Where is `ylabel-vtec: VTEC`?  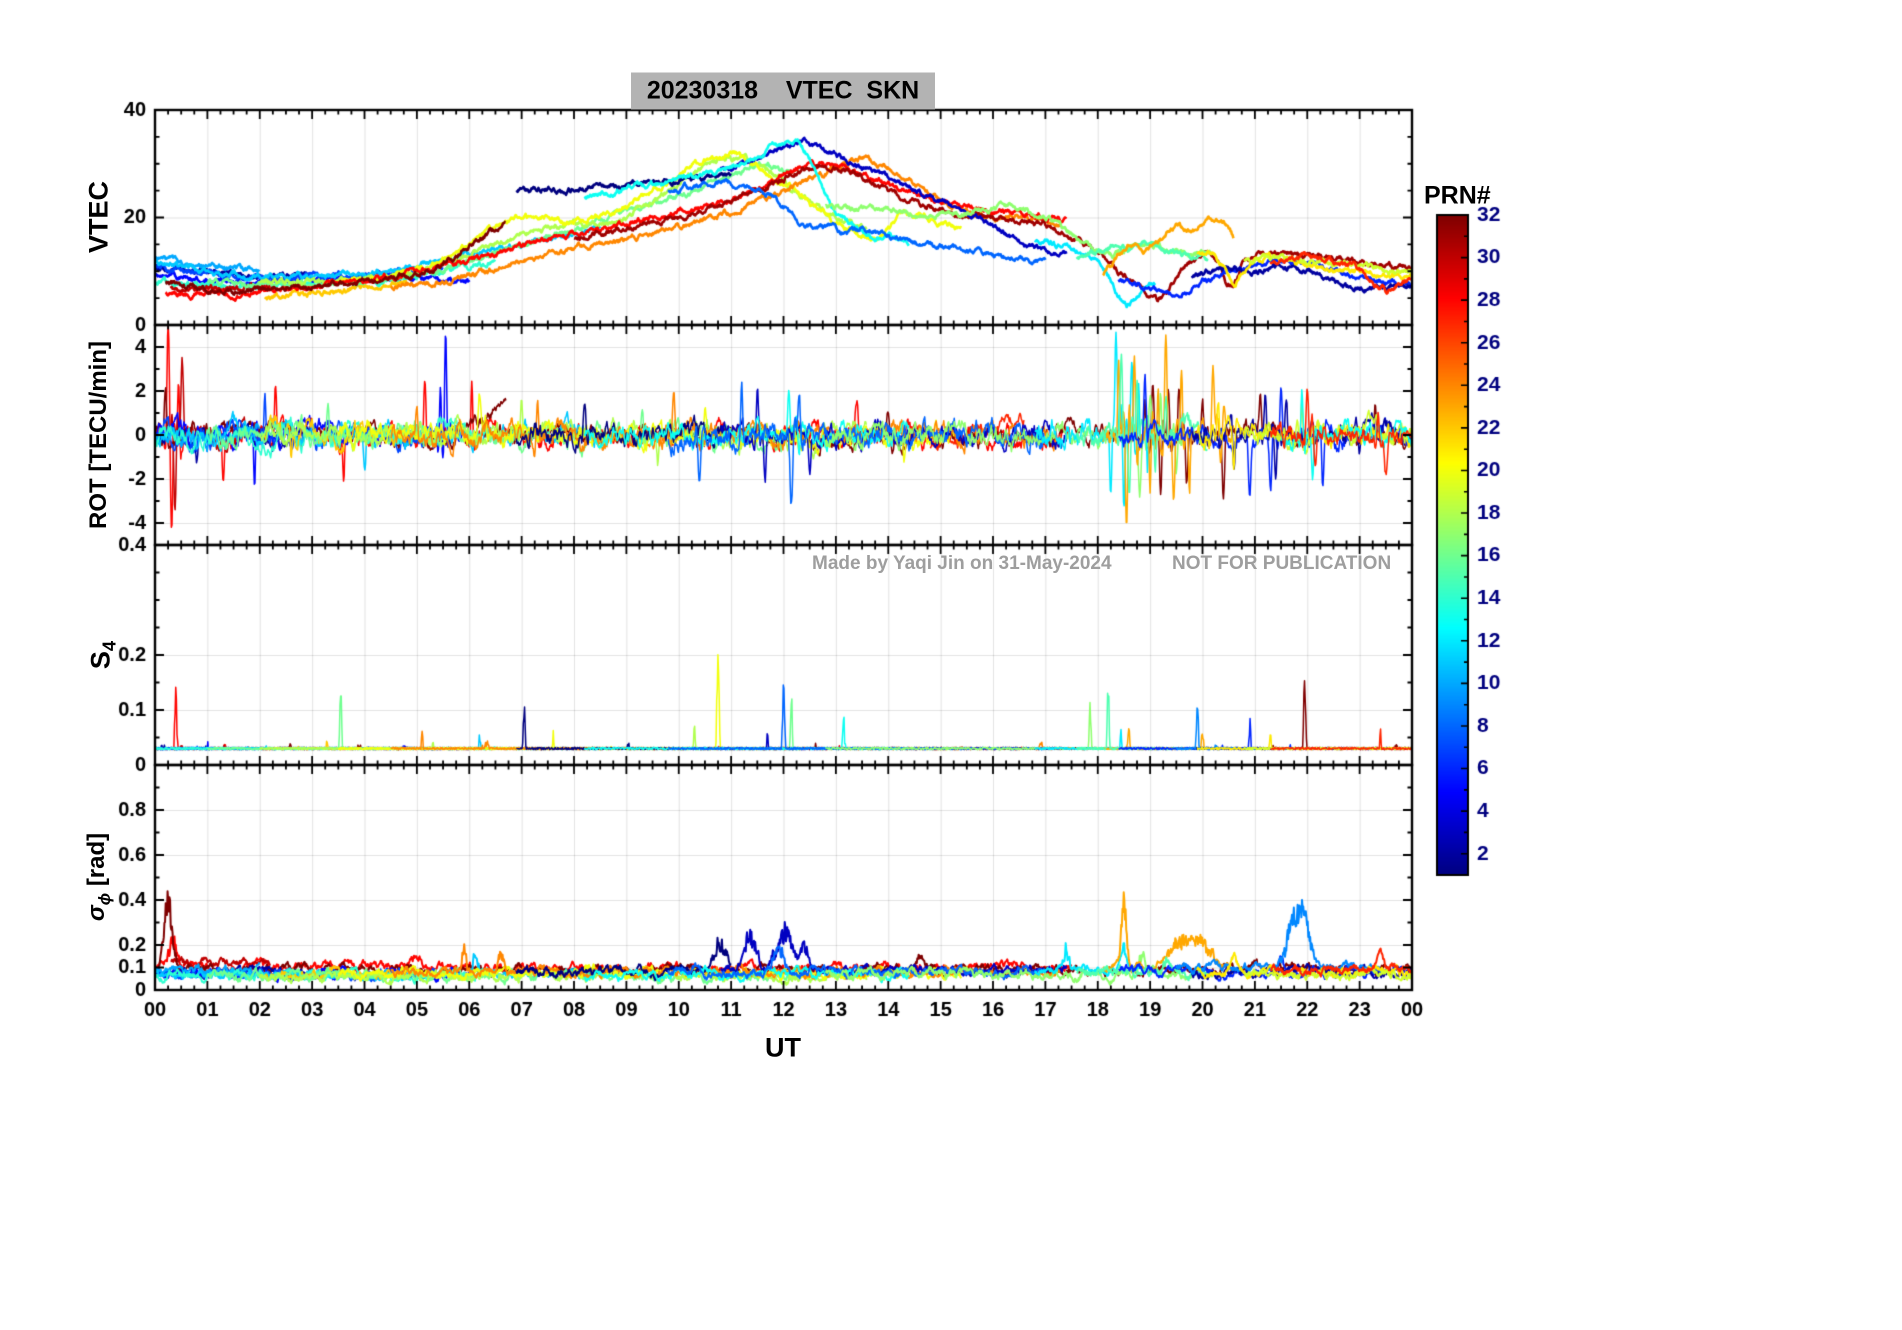
ylabel-vtec: VTEC is located at coordinates (98, 217).